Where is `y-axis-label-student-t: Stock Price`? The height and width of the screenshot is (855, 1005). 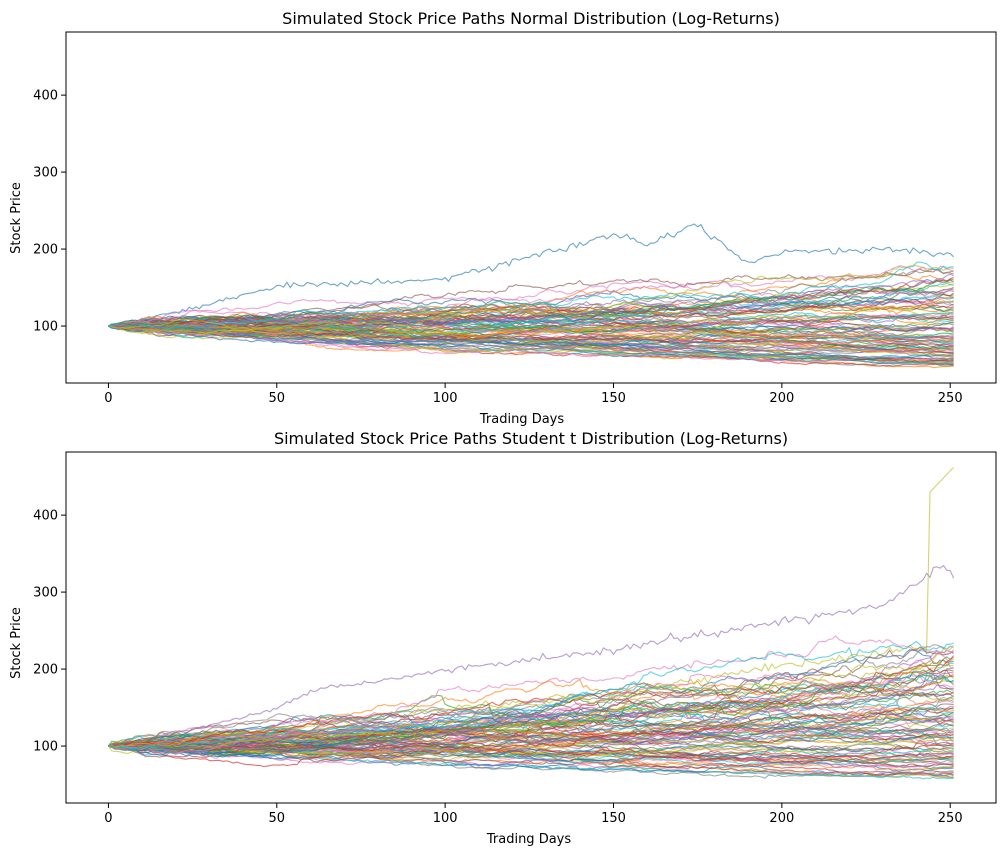
y-axis-label-student-t: Stock Price is located at coordinates (16, 643).